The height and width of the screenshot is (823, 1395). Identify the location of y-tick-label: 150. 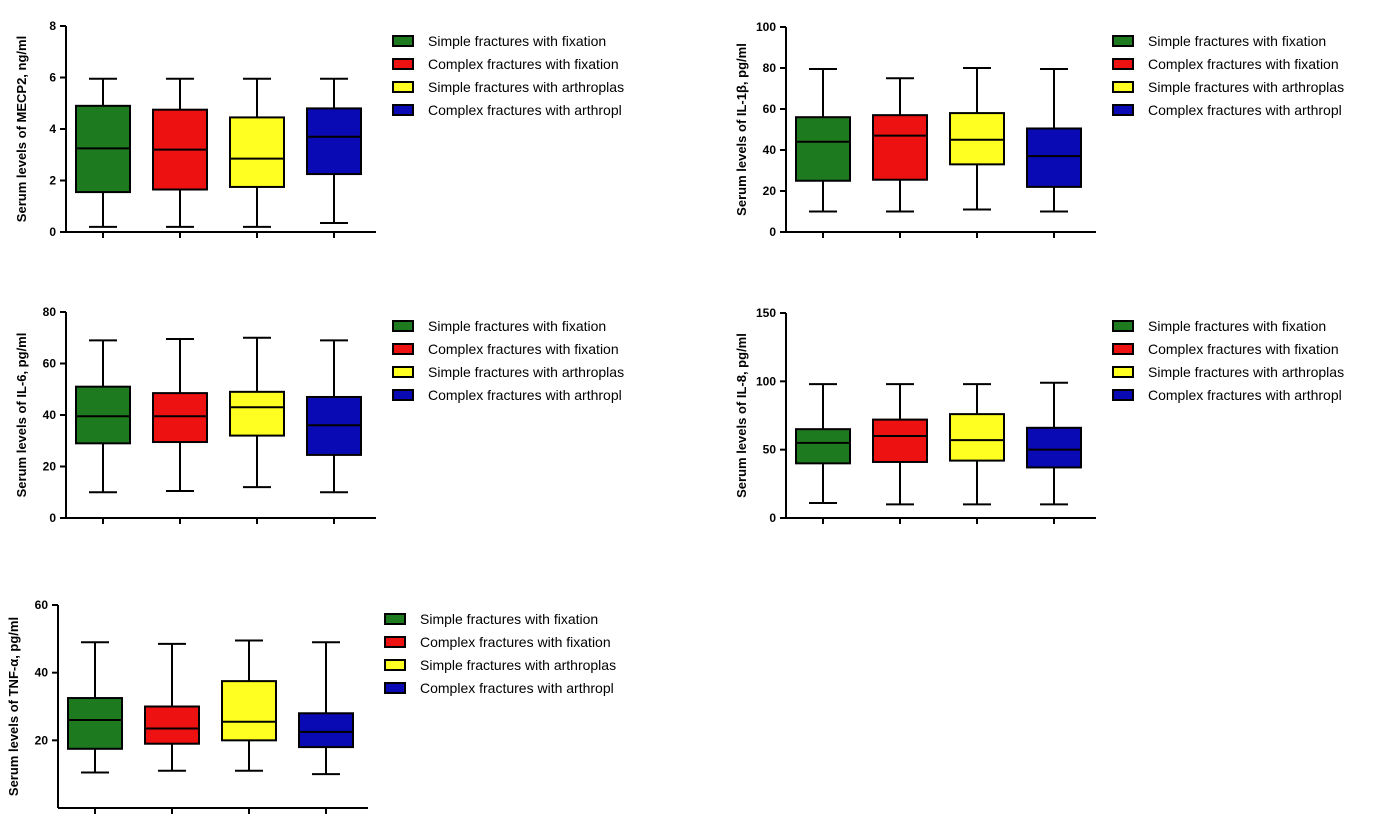
(766, 313).